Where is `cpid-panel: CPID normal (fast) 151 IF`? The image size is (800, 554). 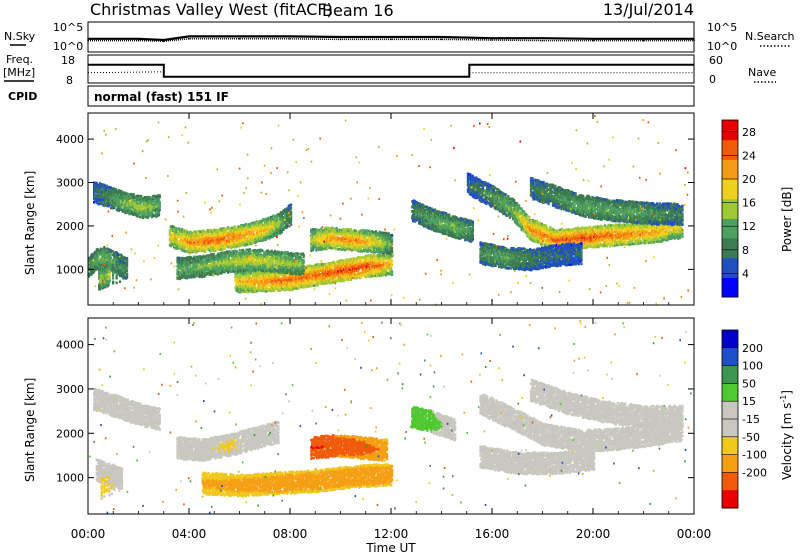
cpid-panel: CPID normal (fast) 151 IF is located at coordinates (351, 96).